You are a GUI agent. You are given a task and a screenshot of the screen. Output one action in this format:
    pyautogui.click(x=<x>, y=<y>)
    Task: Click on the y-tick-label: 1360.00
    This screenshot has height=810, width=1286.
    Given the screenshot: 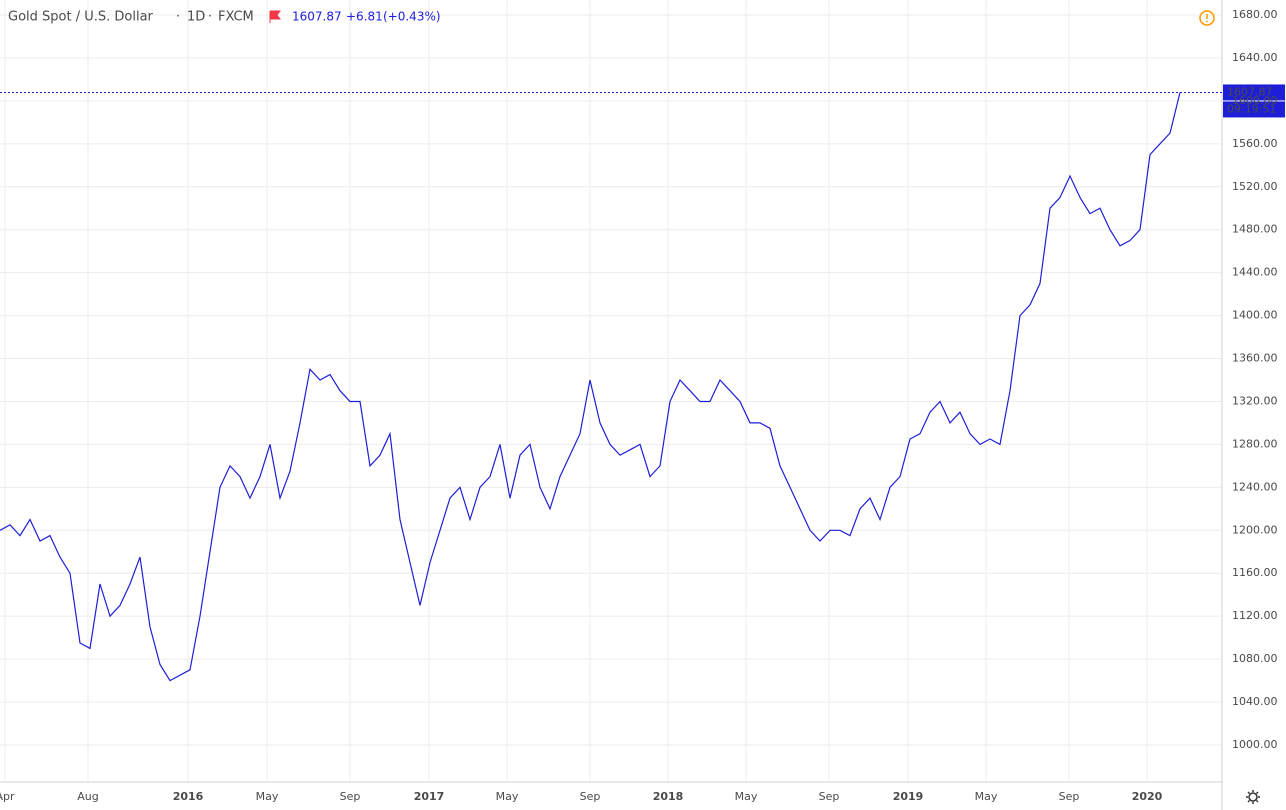 What is the action you would take?
    pyautogui.click(x=1255, y=358)
    